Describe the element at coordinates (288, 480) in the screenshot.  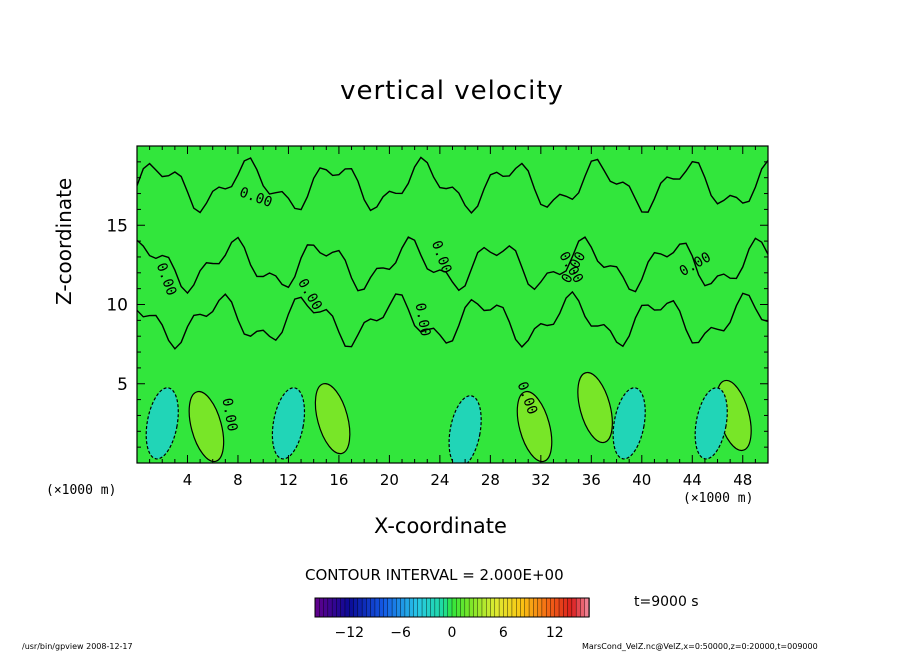
I see `x-tick-label: 12` at that location.